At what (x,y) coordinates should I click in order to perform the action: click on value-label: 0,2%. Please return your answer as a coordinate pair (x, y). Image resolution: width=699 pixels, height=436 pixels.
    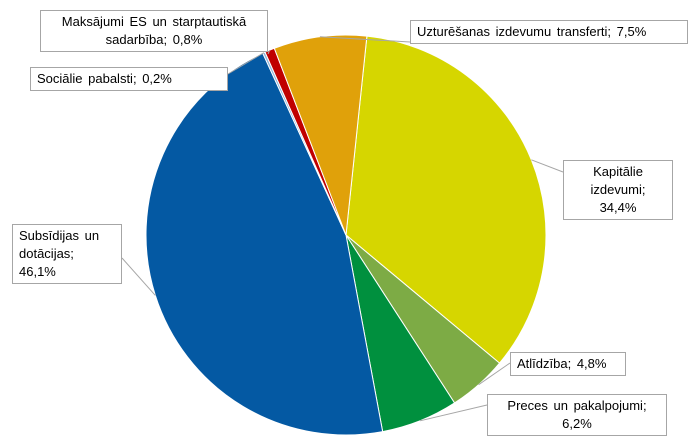
    Looking at the image, I should click on (157, 78).